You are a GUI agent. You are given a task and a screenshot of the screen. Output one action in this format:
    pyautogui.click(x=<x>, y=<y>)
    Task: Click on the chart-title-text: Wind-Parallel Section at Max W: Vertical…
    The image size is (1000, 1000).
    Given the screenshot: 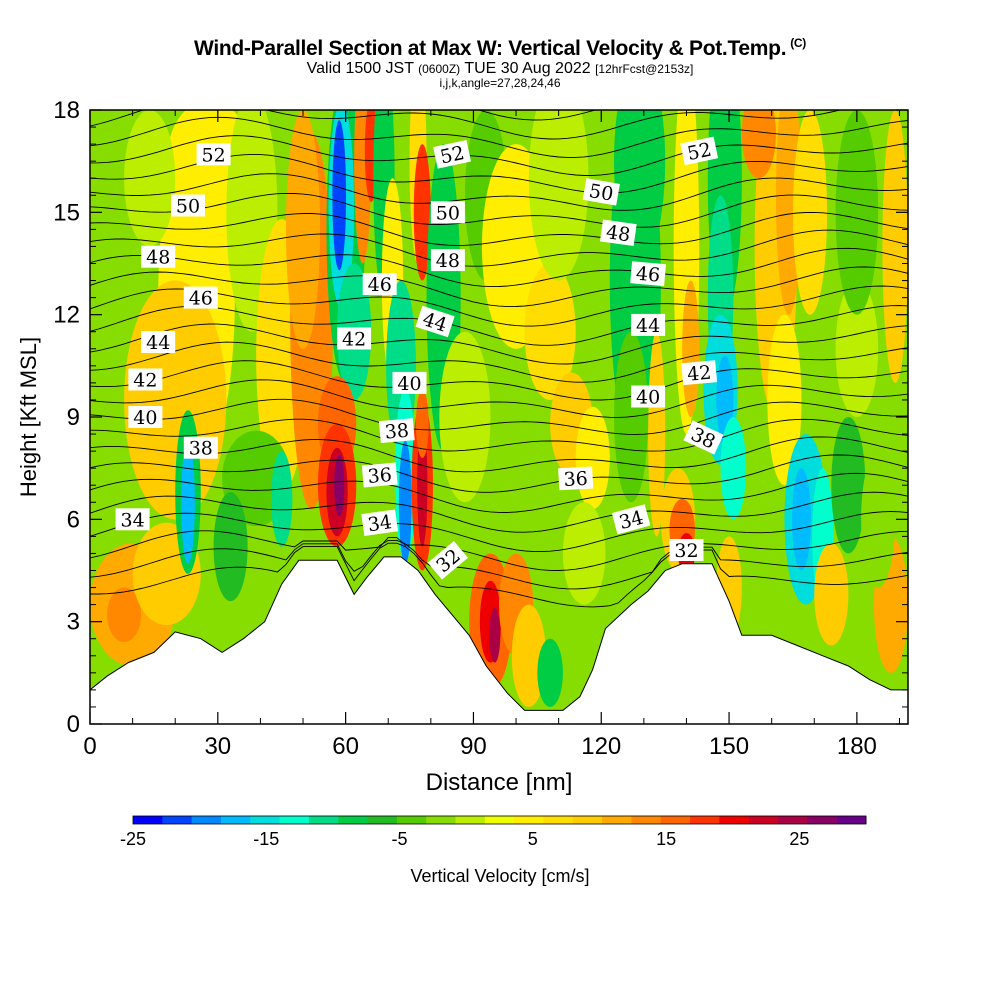 What is the action you would take?
    pyautogui.click(x=490, y=48)
    